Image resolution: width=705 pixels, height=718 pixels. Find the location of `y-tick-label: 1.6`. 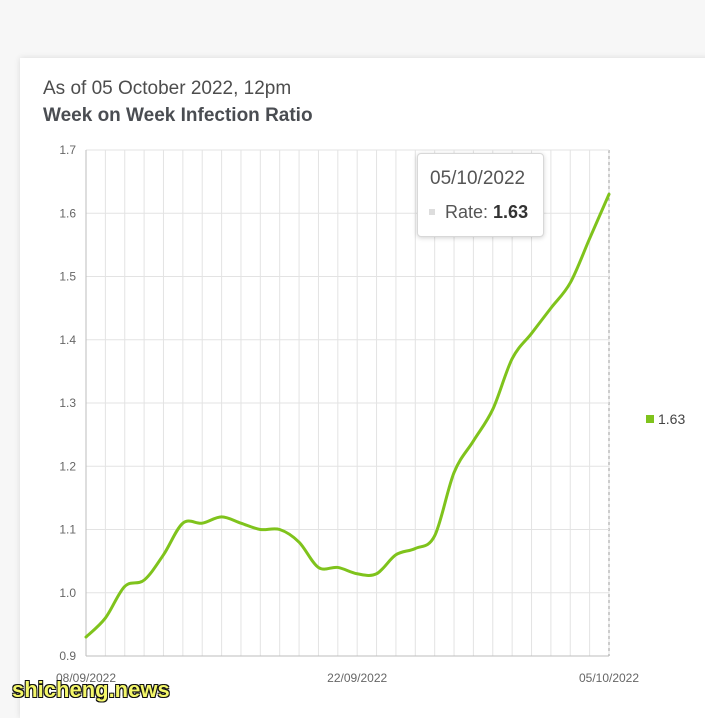

y-tick-label: 1.6 is located at coordinates (67, 213).